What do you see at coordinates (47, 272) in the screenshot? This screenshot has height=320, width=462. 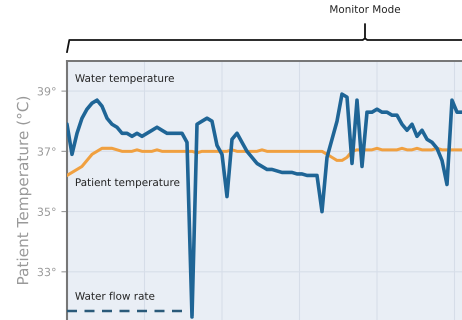 I see `y-tick-label: 33°` at bounding box center [47, 272].